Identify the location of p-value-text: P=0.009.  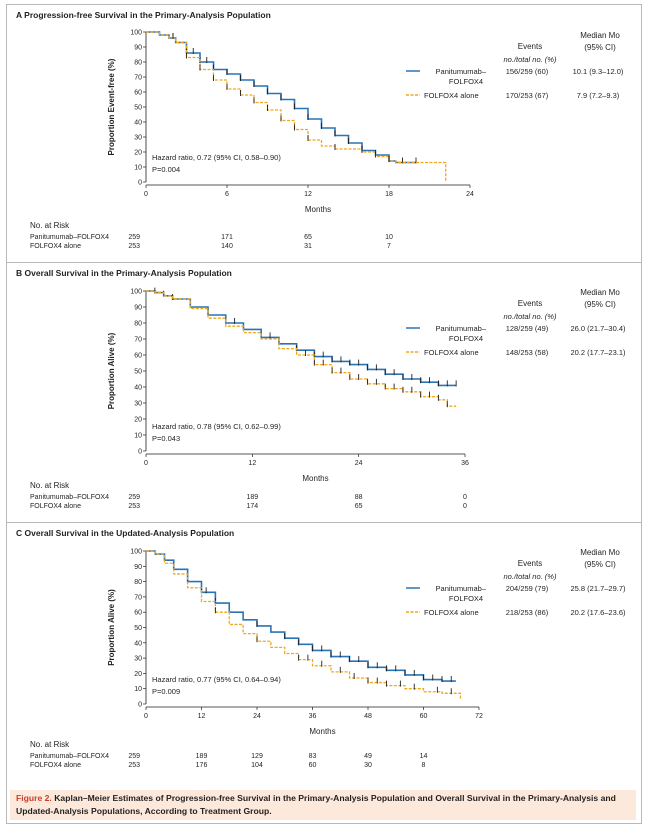
(166, 691).